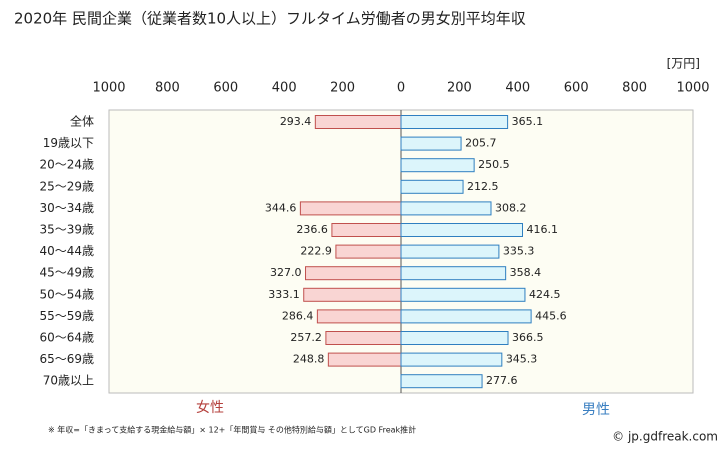 Image resolution: width=728 pixels, height=451 pixels. I want to click on y-tick-label: 20～24歳, so click(66, 165).